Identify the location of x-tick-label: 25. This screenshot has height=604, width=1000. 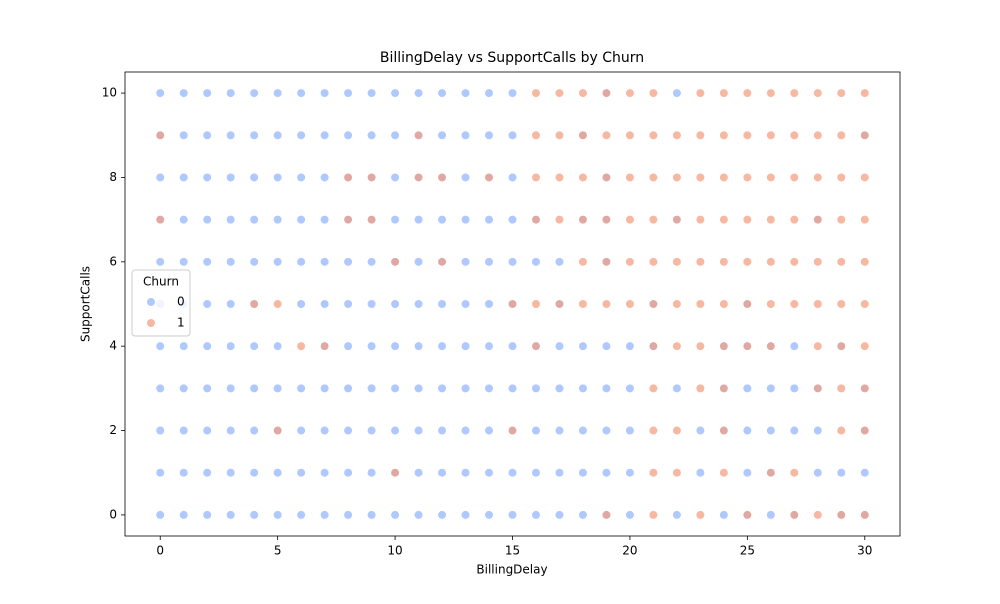
(747, 551).